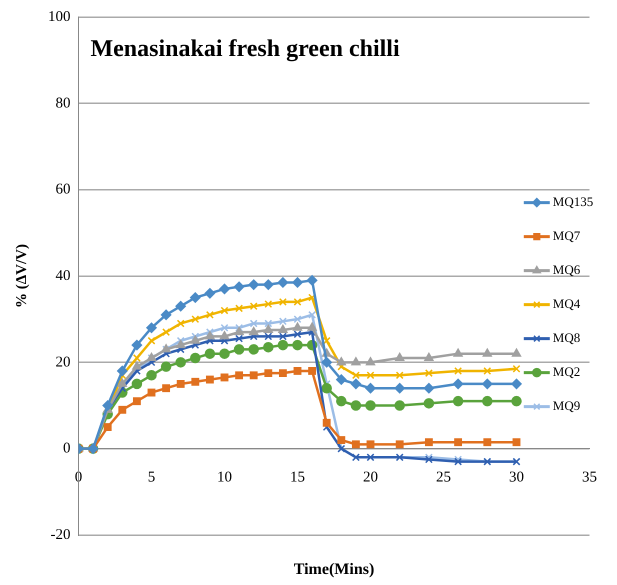 This screenshot has width=617, height=585. I want to click on y-tick-label: 40, so click(63, 276).